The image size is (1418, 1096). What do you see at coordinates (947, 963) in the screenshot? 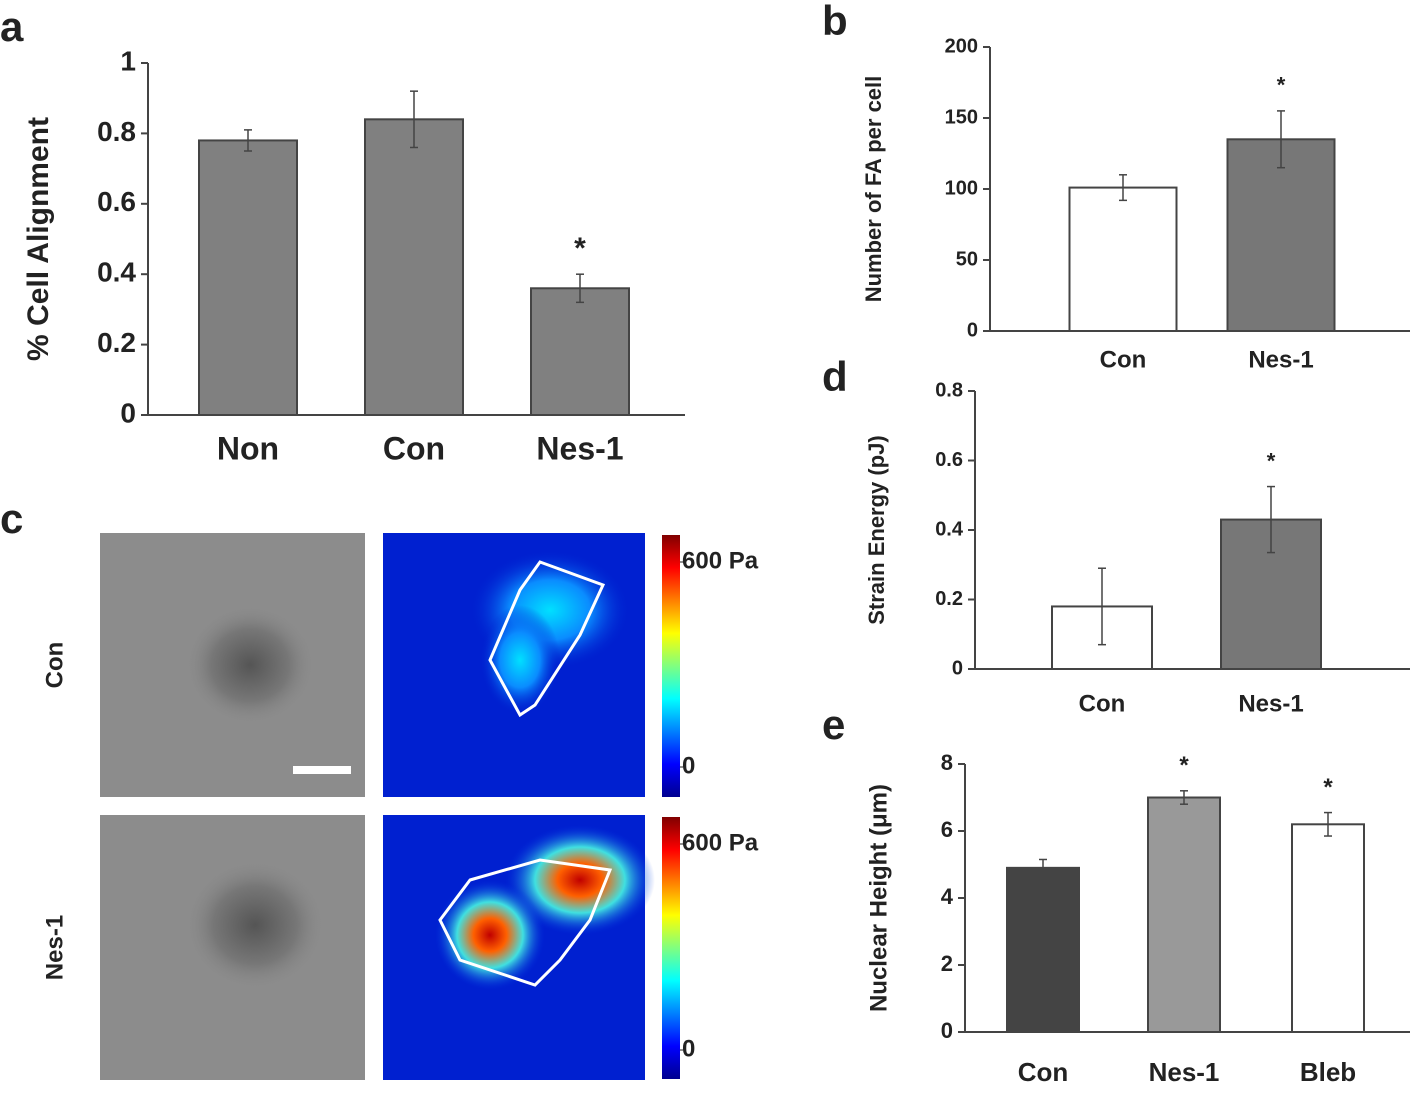
I see `y-tick-label: 2` at bounding box center [947, 963].